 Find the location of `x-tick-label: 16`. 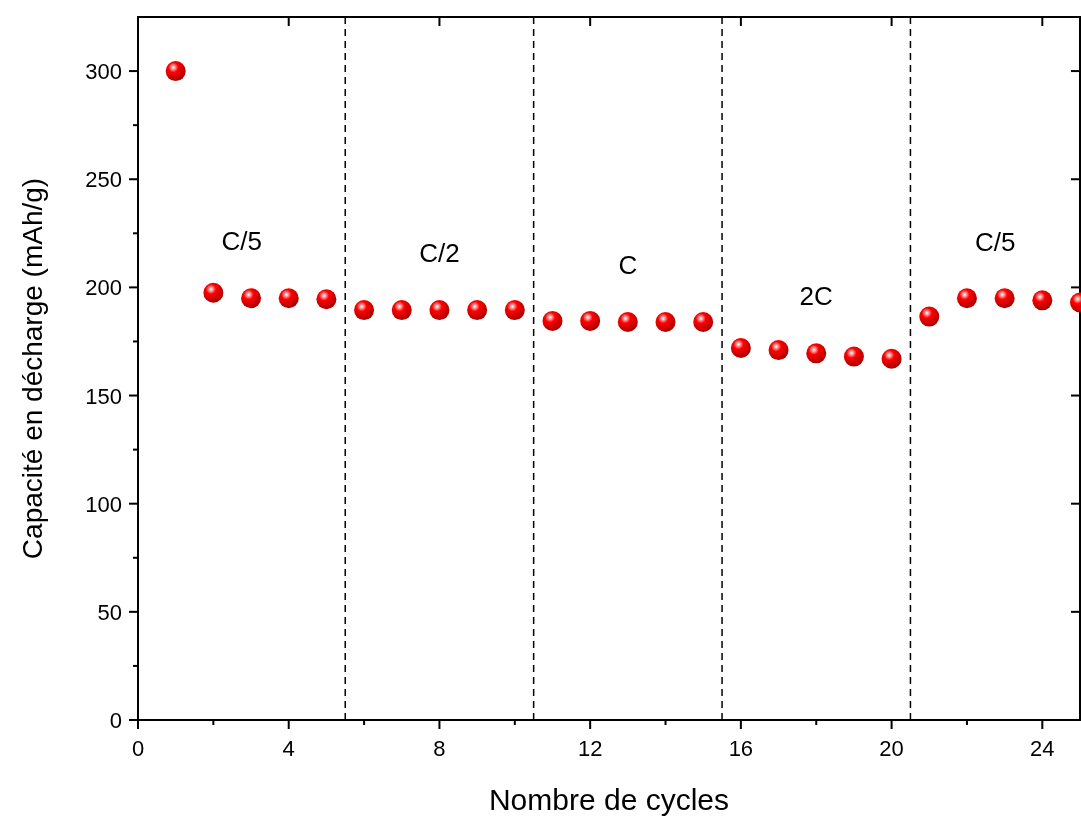

x-tick-label: 16 is located at coordinates (741, 748).